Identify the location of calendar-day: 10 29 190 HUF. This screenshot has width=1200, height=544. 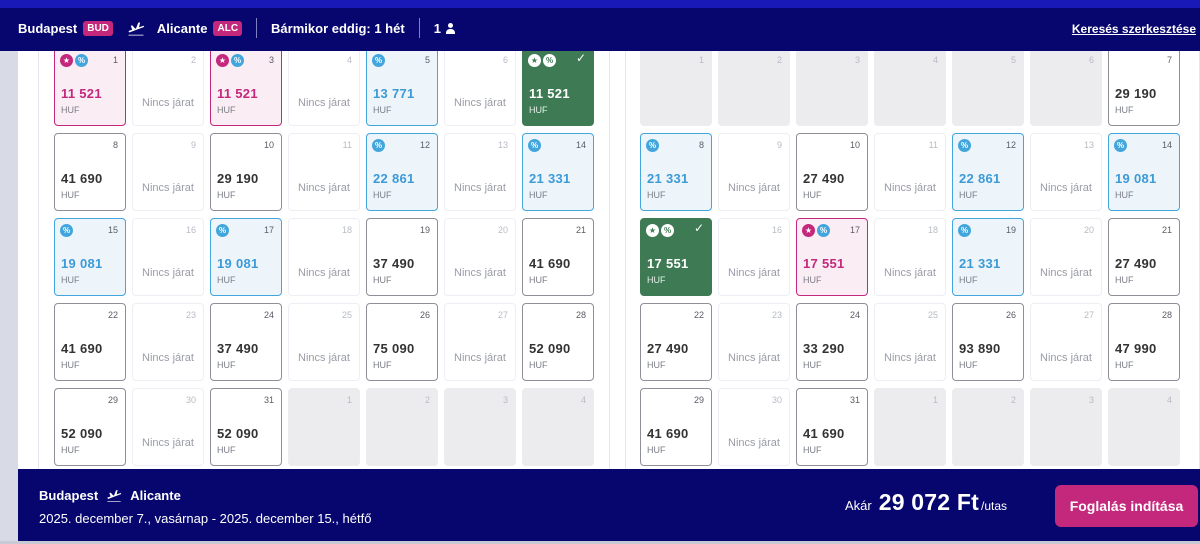
(246, 172).